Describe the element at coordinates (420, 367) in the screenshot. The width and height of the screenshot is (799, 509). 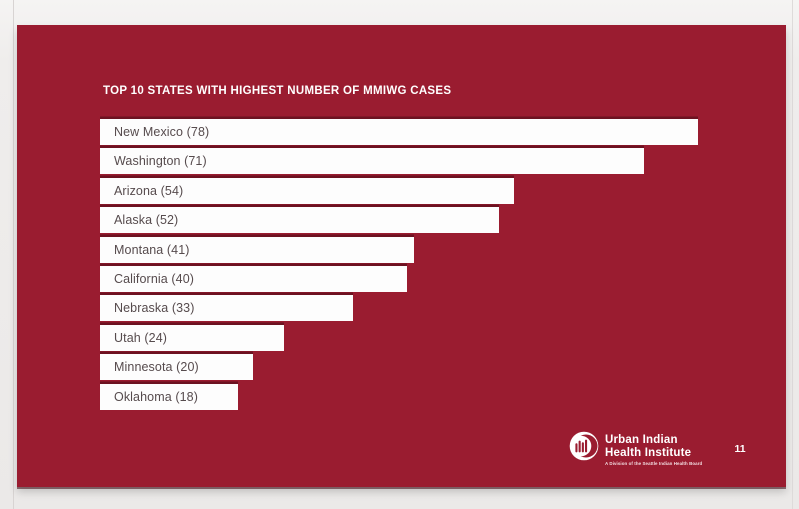
I see `bar-row: Minnesota (20)` at that location.